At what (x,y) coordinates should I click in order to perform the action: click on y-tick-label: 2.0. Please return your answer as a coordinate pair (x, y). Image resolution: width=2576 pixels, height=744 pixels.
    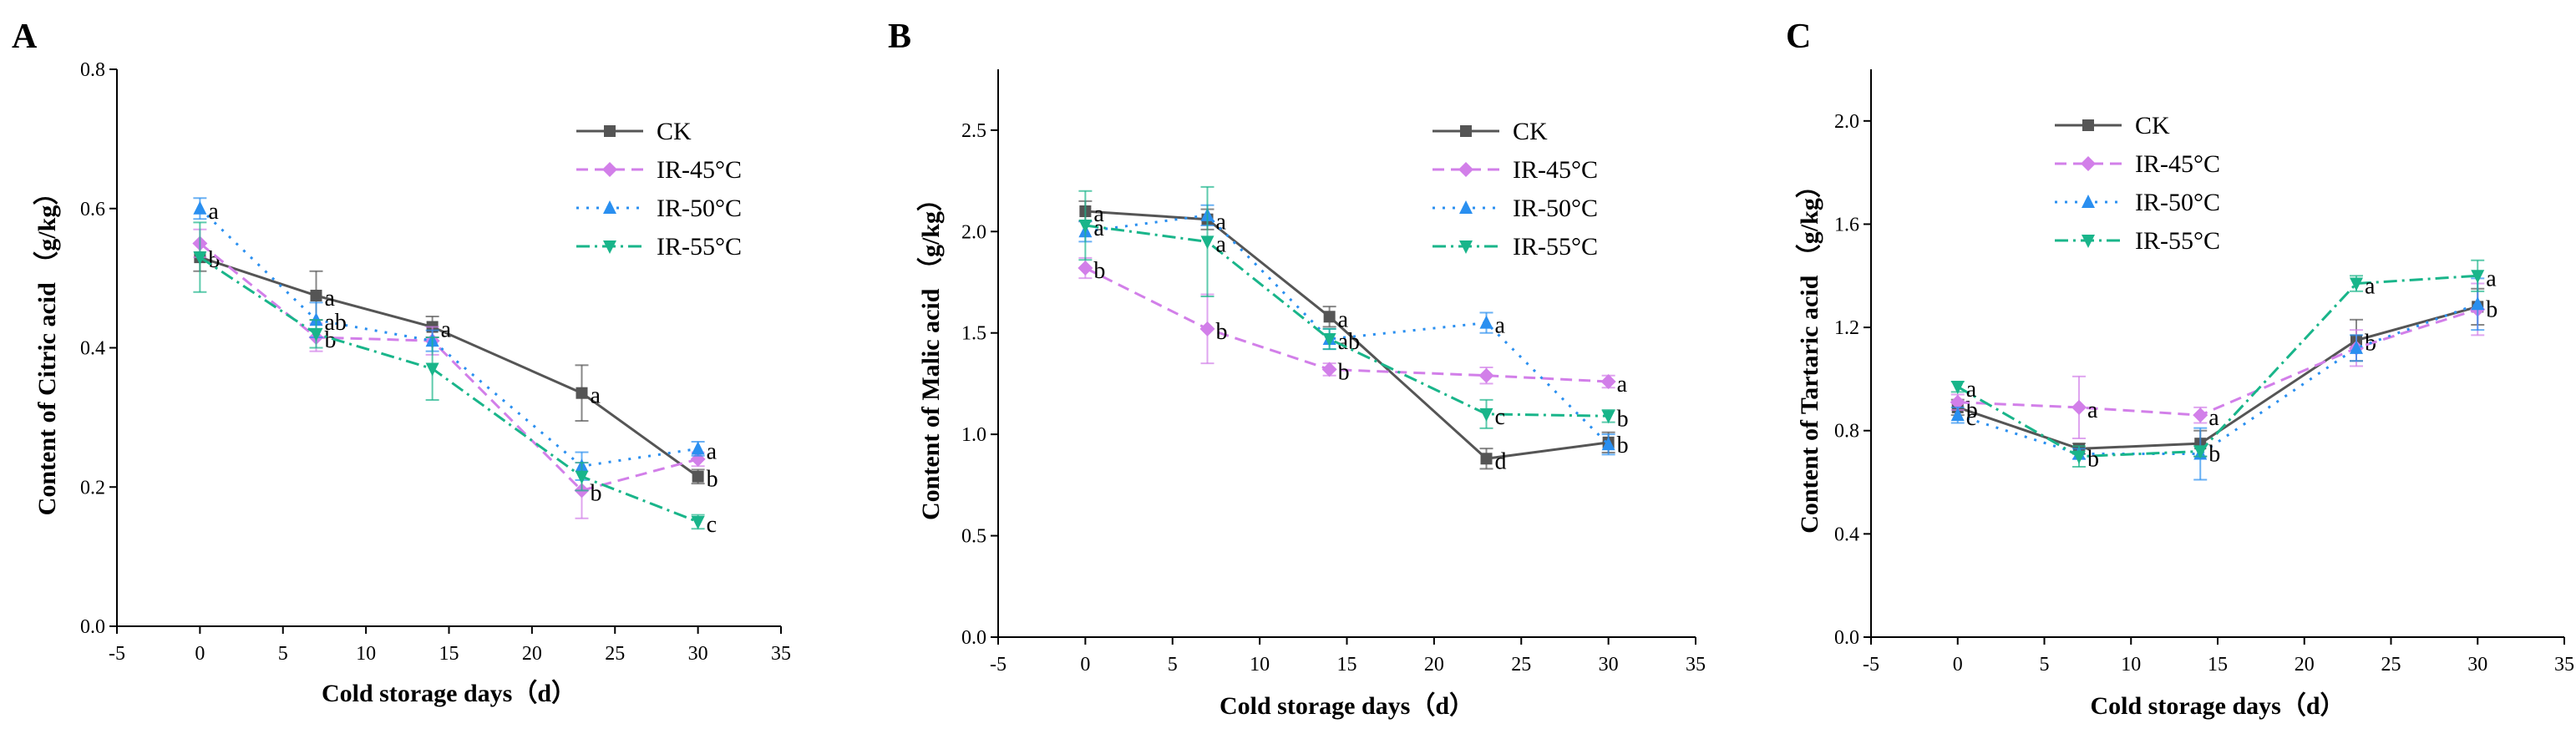
    Looking at the image, I should click on (973, 232).